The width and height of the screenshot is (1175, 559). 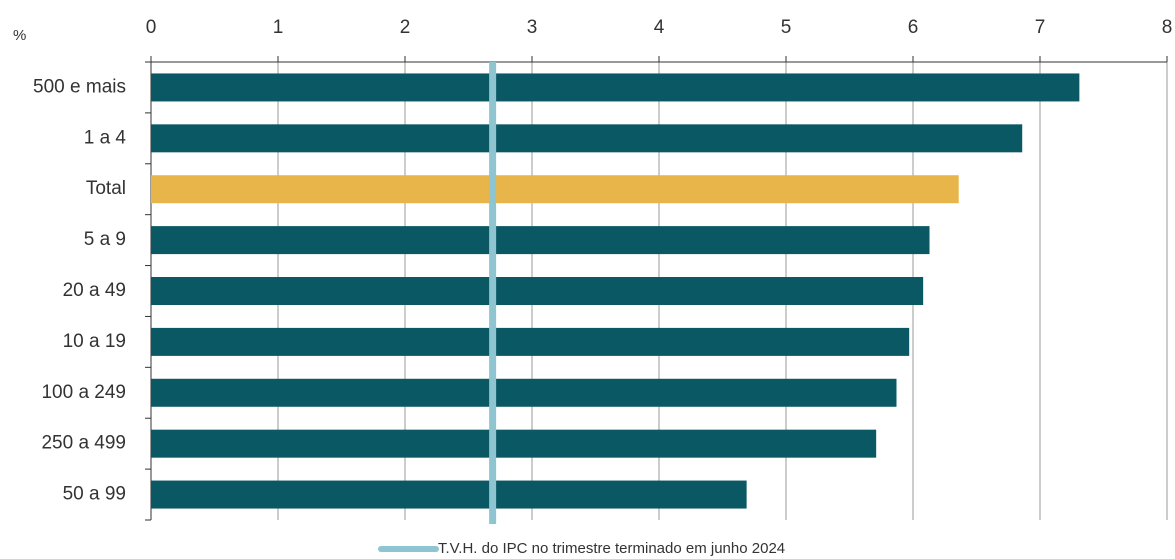 What do you see at coordinates (278, 27) in the screenshot?
I see `x-tick-label: 1` at bounding box center [278, 27].